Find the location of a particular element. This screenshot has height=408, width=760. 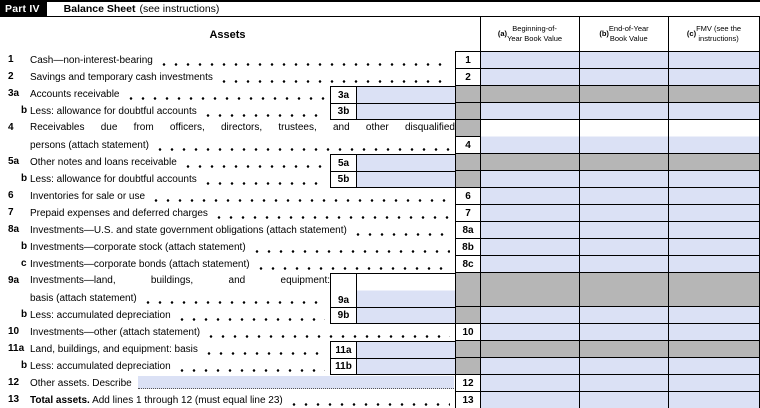

field-4c is located at coordinates (714, 137).